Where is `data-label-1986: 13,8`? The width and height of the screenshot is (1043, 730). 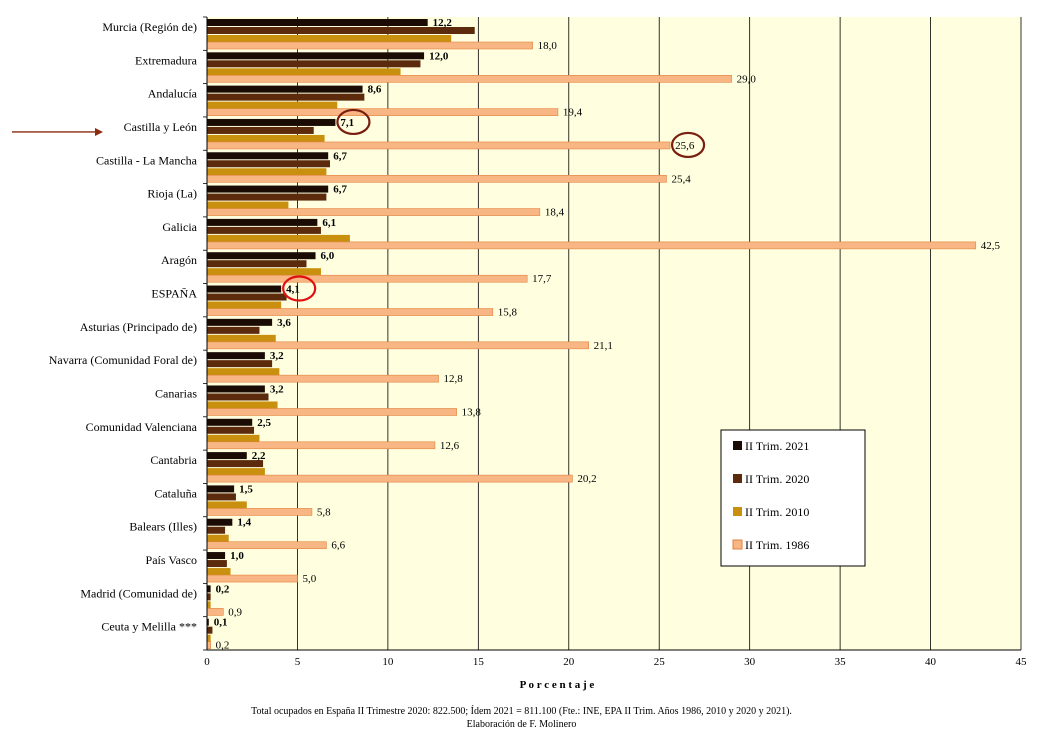
data-label-1986: 13,8 is located at coordinates (472, 412).